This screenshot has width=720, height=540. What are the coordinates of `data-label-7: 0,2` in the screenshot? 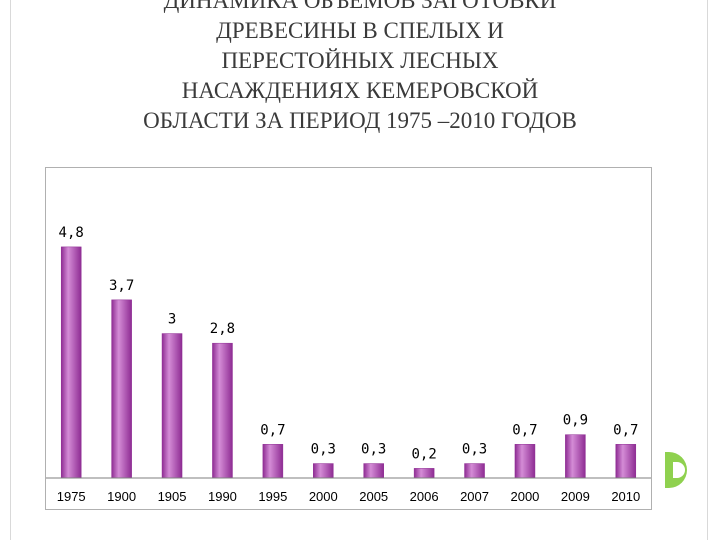 It's located at (423, 454).